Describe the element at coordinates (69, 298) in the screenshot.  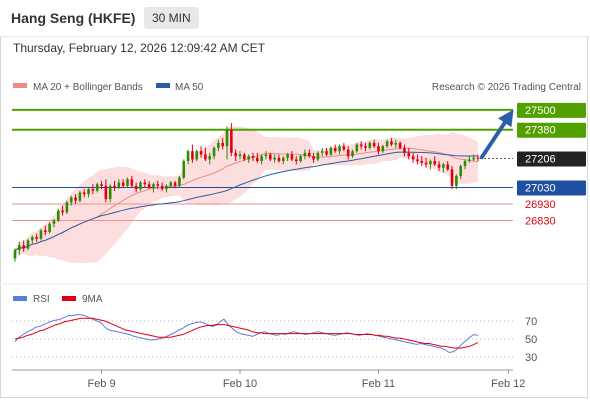
I see `rsi-ma-legend-swatch` at that location.